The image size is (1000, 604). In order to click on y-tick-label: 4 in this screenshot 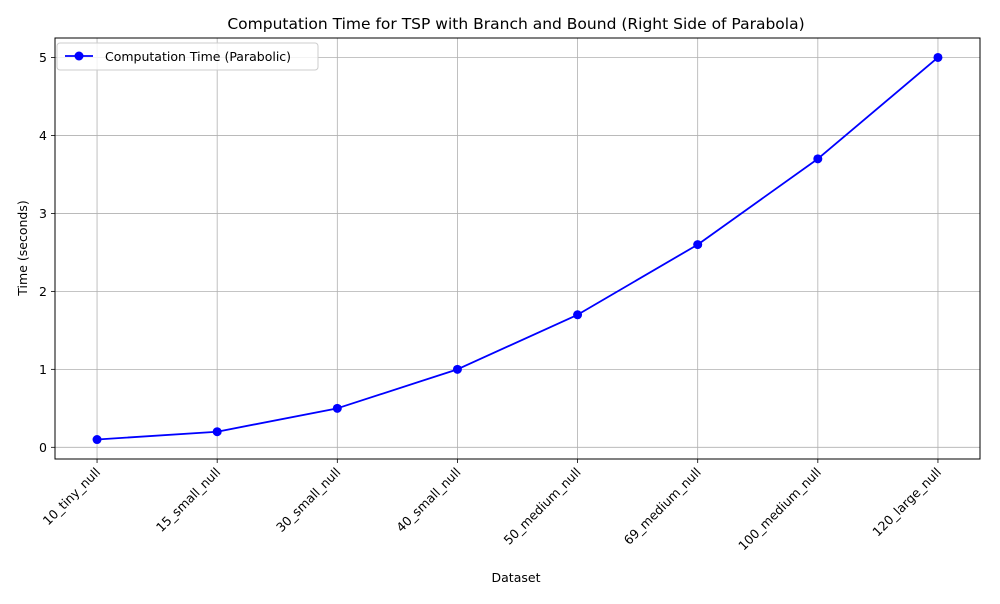, I will do `click(43, 135)`.